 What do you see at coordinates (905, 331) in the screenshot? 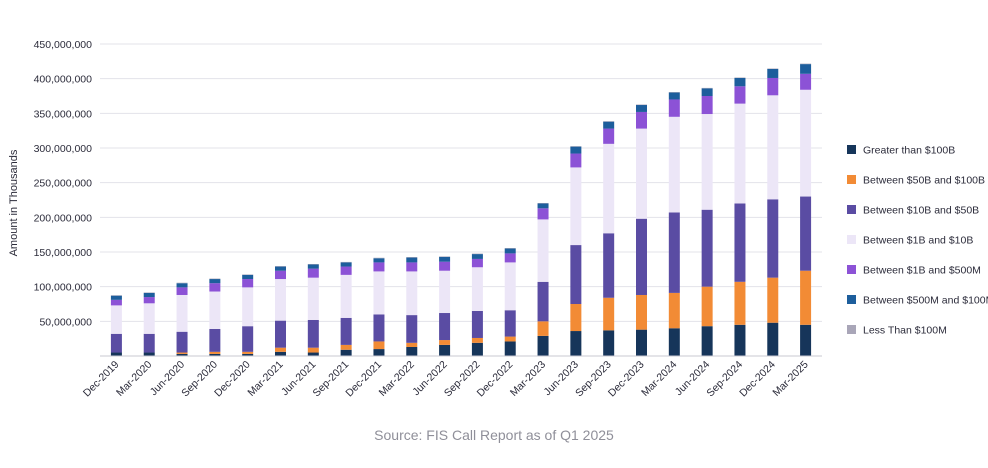
I see `legend-label: Less Than $100M` at bounding box center [905, 331].